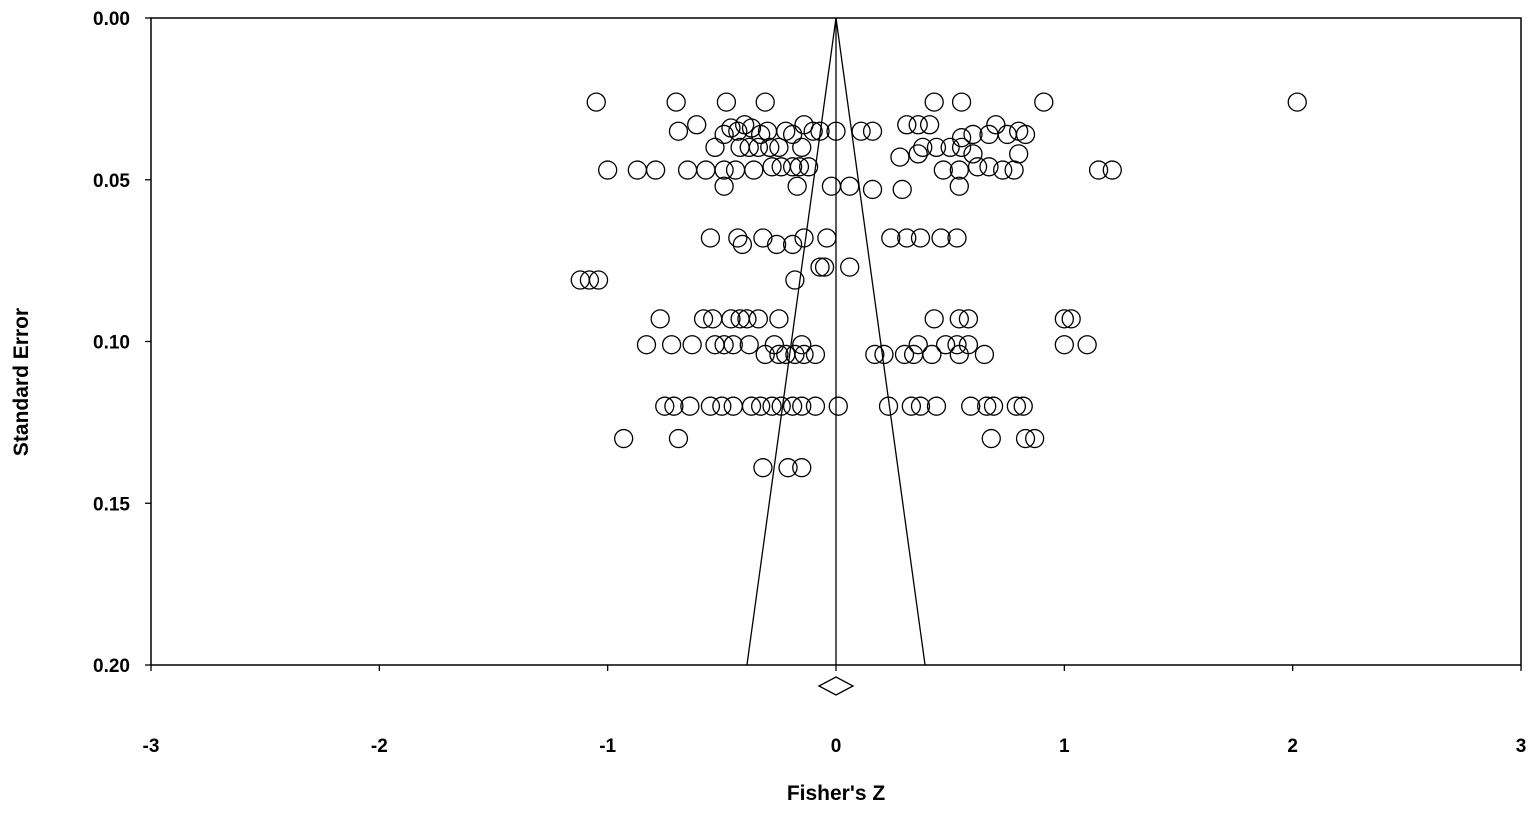 The width and height of the screenshot is (1535, 838). What do you see at coordinates (111, 181) in the screenshot?
I see `y-tick-label: 0.05` at bounding box center [111, 181].